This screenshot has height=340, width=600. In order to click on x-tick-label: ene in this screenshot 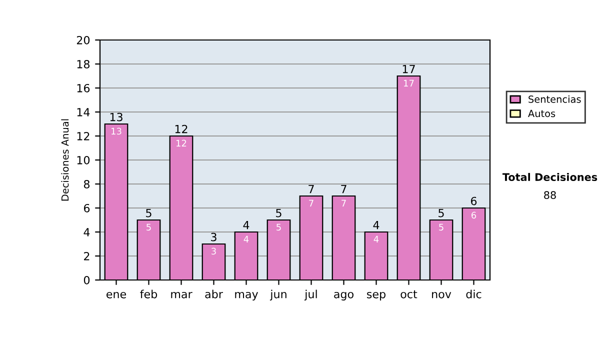, I will do `click(116, 295)`.